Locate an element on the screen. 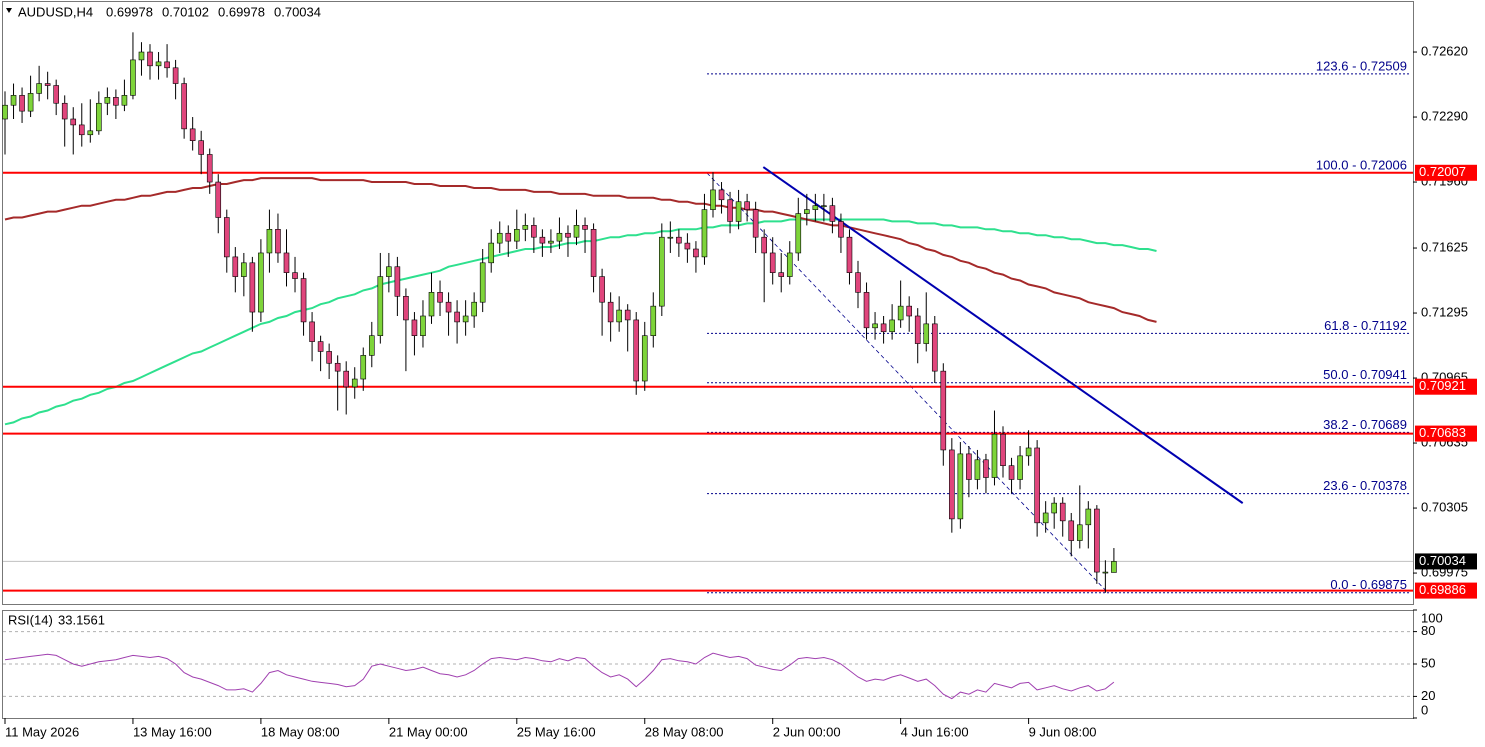 The height and width of the screenshot is (747, 1485). fib-label: 23.6 - 0.70378 is located at coordinates (1365, 485).